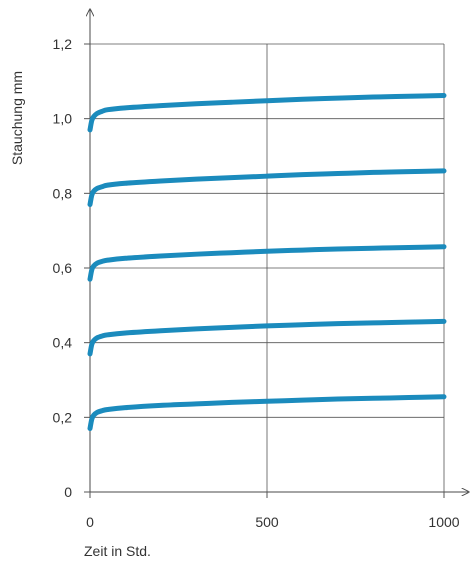 Image resolution: width=475 pixels, height=570 pixels. I want to click on x-axis-title: Zeit in Std., so click(117, 551).